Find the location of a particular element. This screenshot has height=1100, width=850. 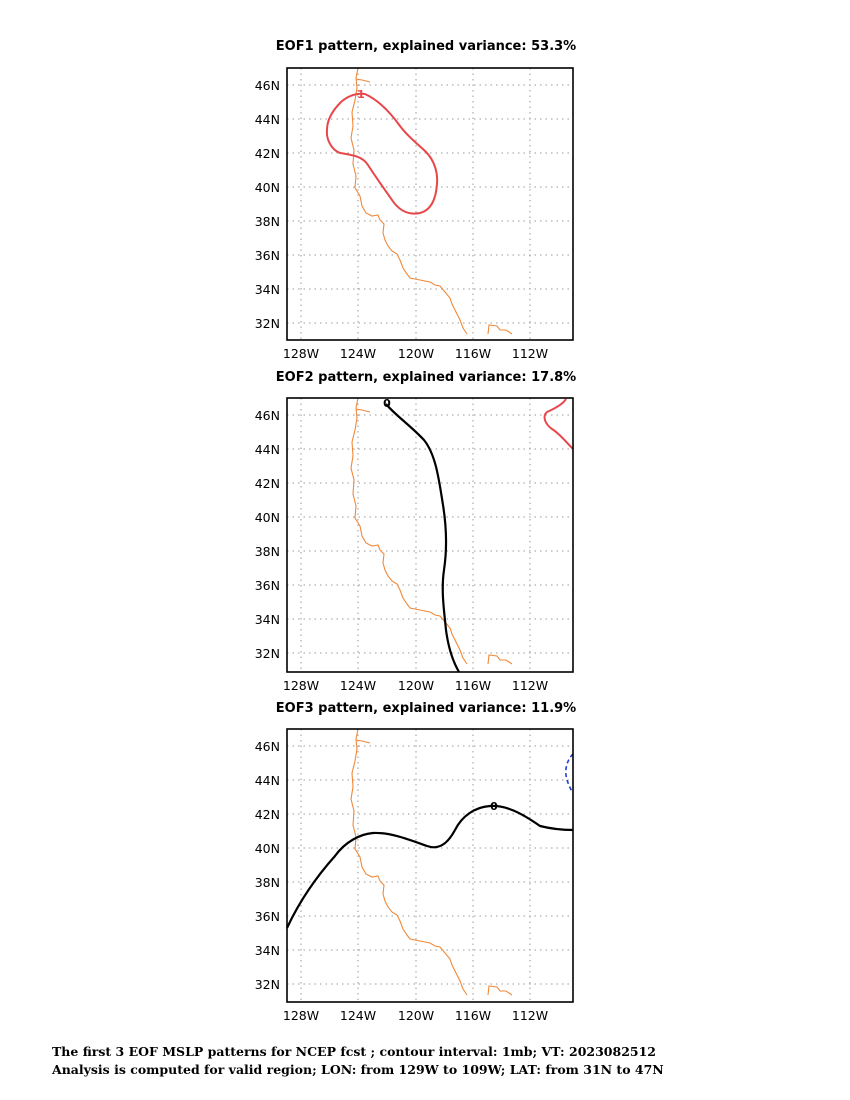

eof2-lat-tick: 40N is located at coordinates (267, 517).